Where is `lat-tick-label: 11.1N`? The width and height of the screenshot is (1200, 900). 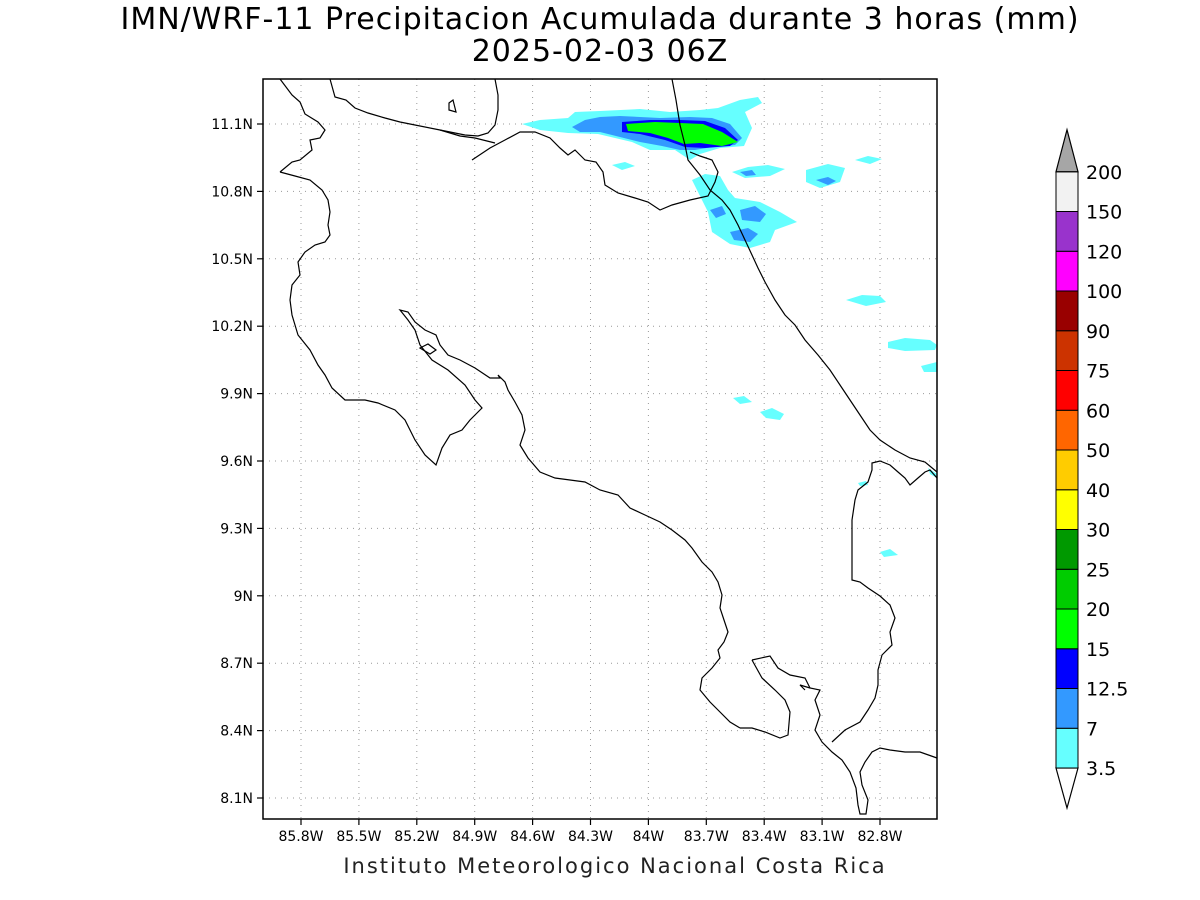
lat-tick-label: 11.1N is located at coordinates (232, 125).